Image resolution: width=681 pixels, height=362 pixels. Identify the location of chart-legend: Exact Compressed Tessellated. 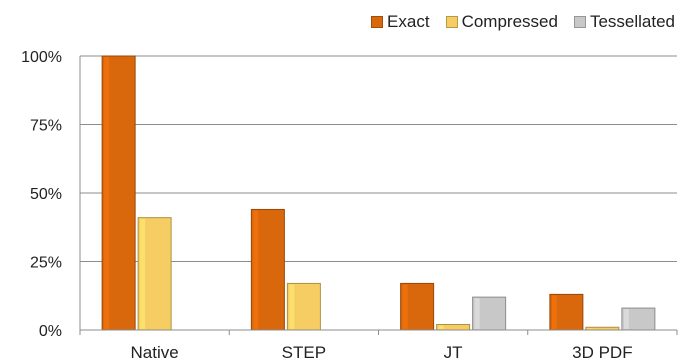
(523, 22).